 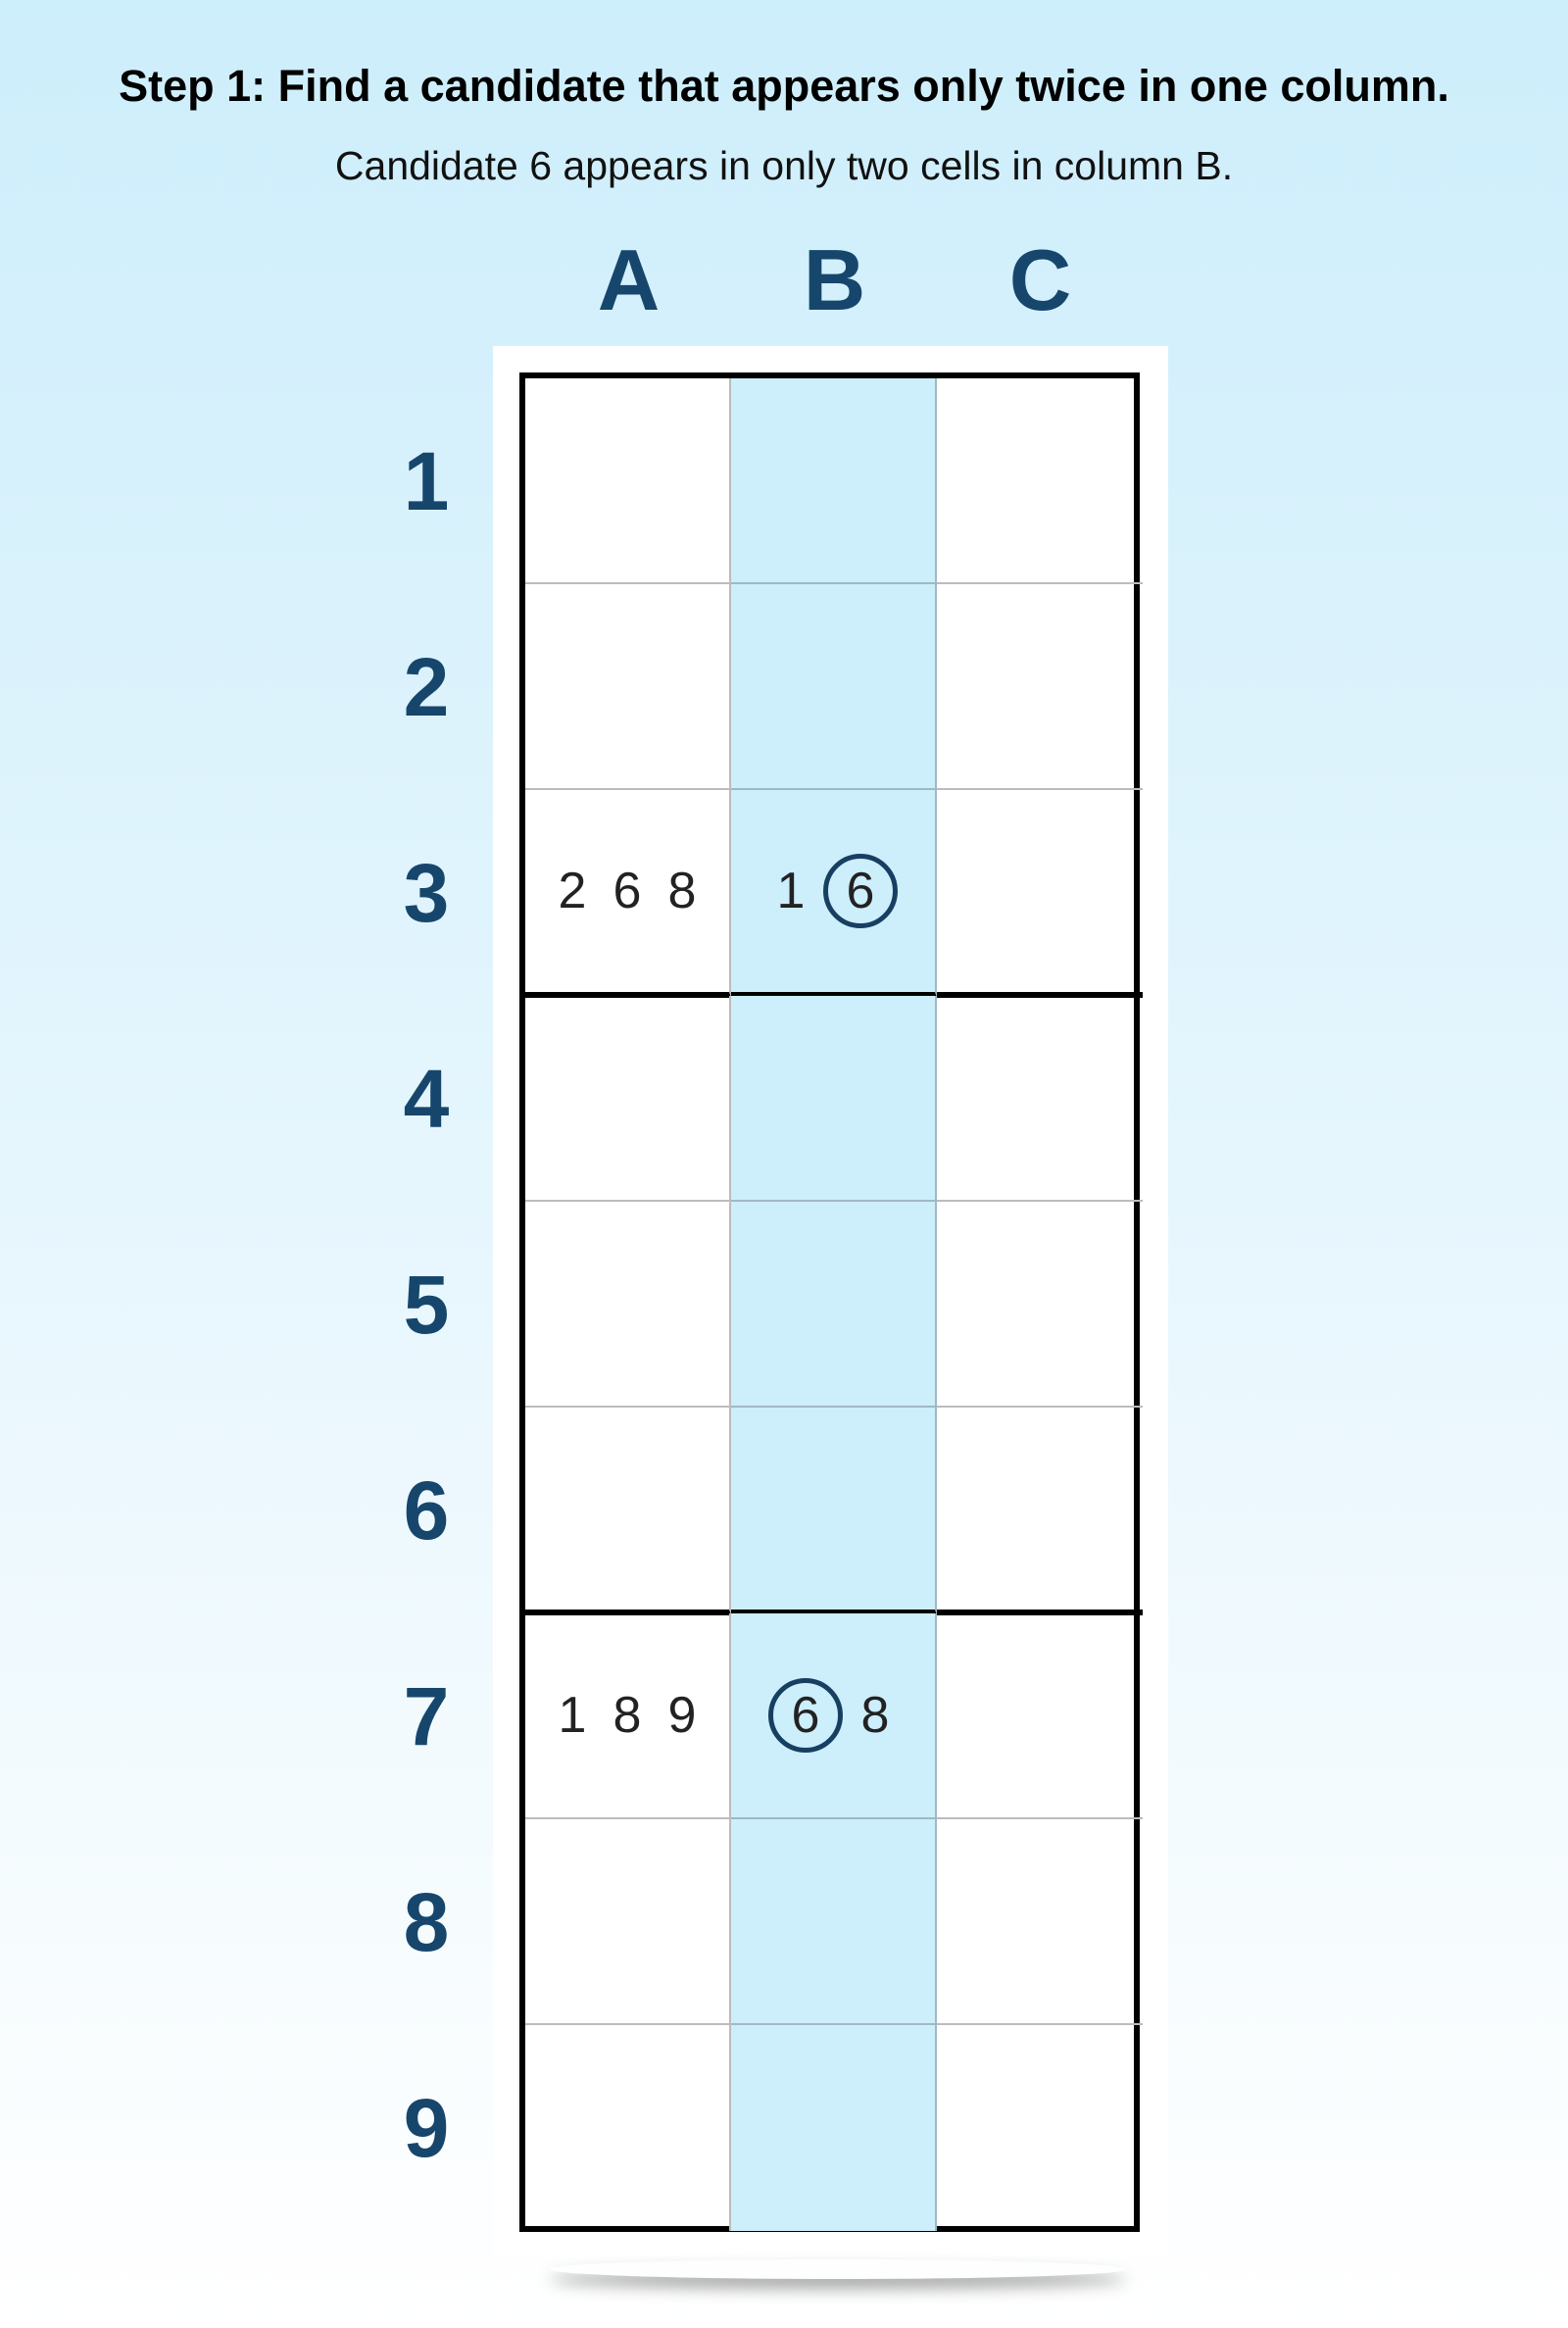 I want to click on cell-b2, so click(x=834, y=687).